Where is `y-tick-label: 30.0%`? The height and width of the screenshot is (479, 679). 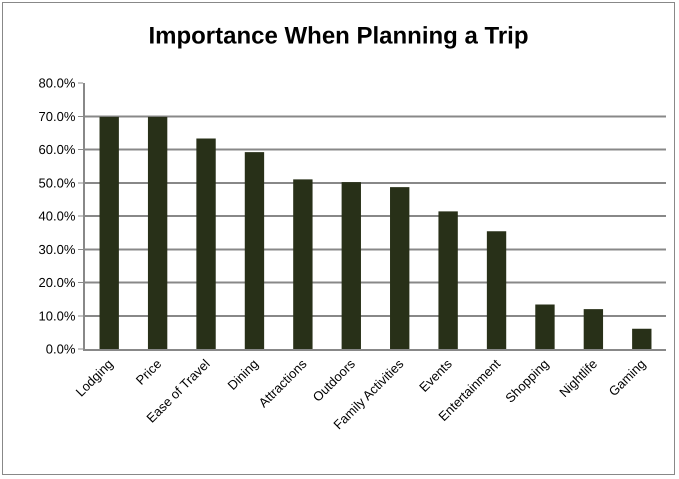
y-tick-label: 30.0% is located at coordinates (57, 249).